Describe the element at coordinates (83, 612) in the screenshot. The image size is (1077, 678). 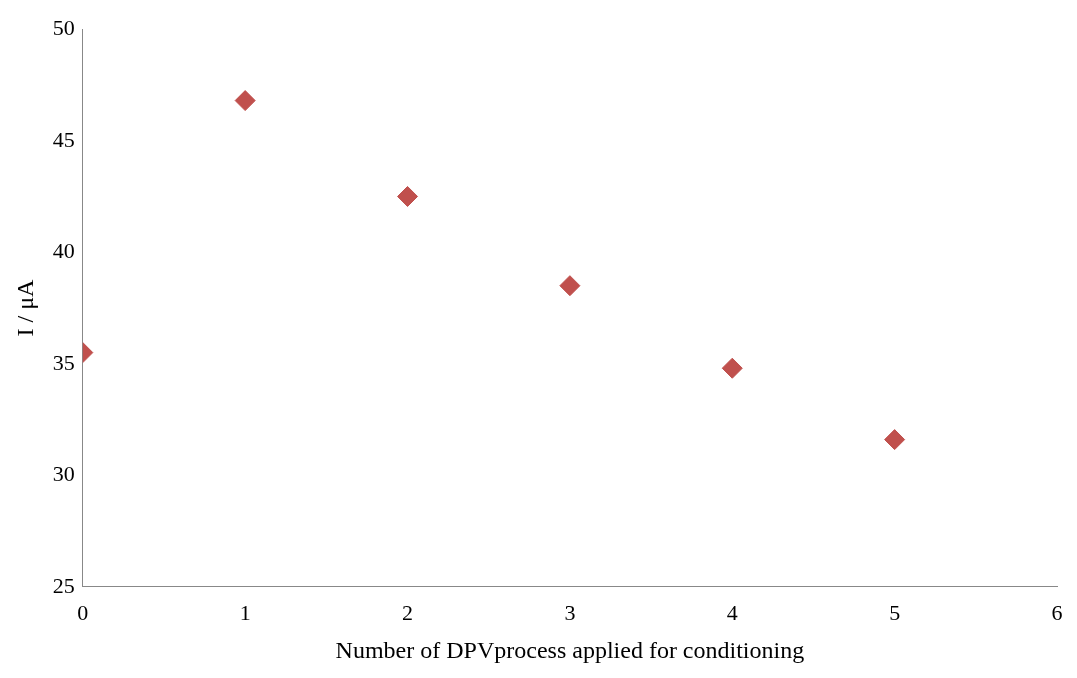
I see `x-tick-label: 0` at that location.